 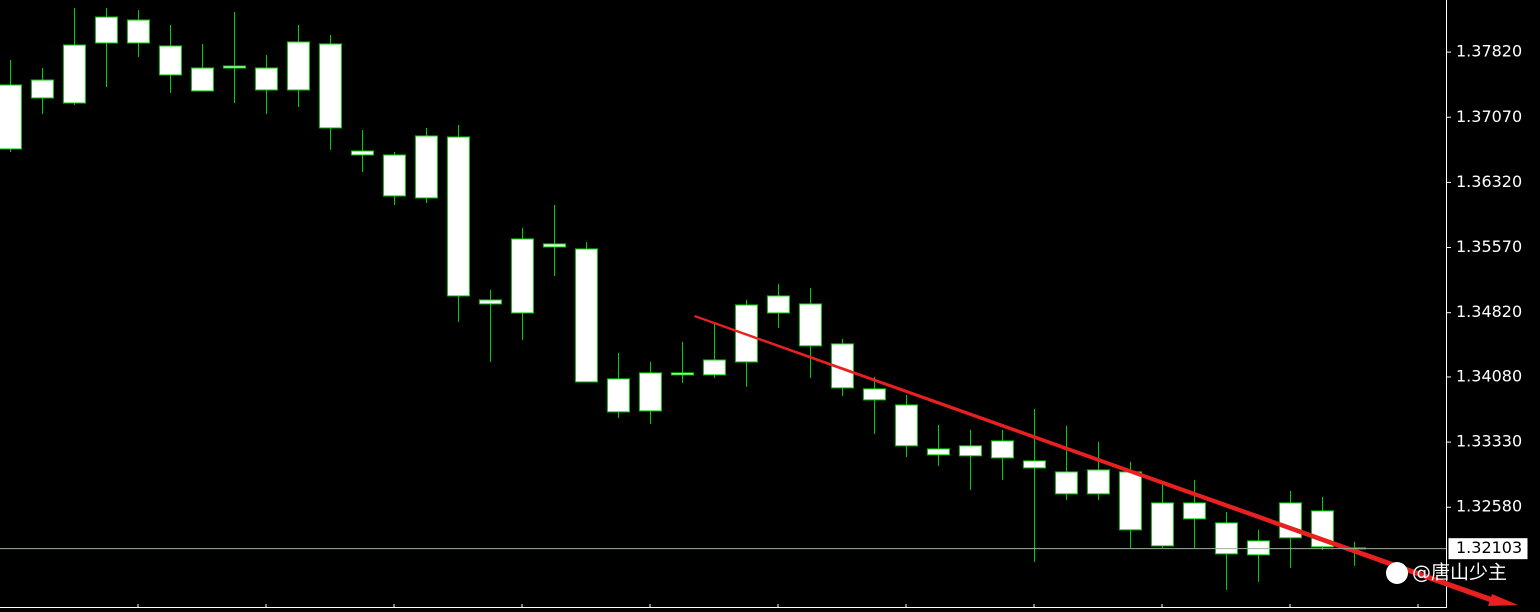 What do you see at coordinates (1489, 51) in the screenshot?
I see `y-tick-label: 1.37820` at bounding box center [1489, 51].